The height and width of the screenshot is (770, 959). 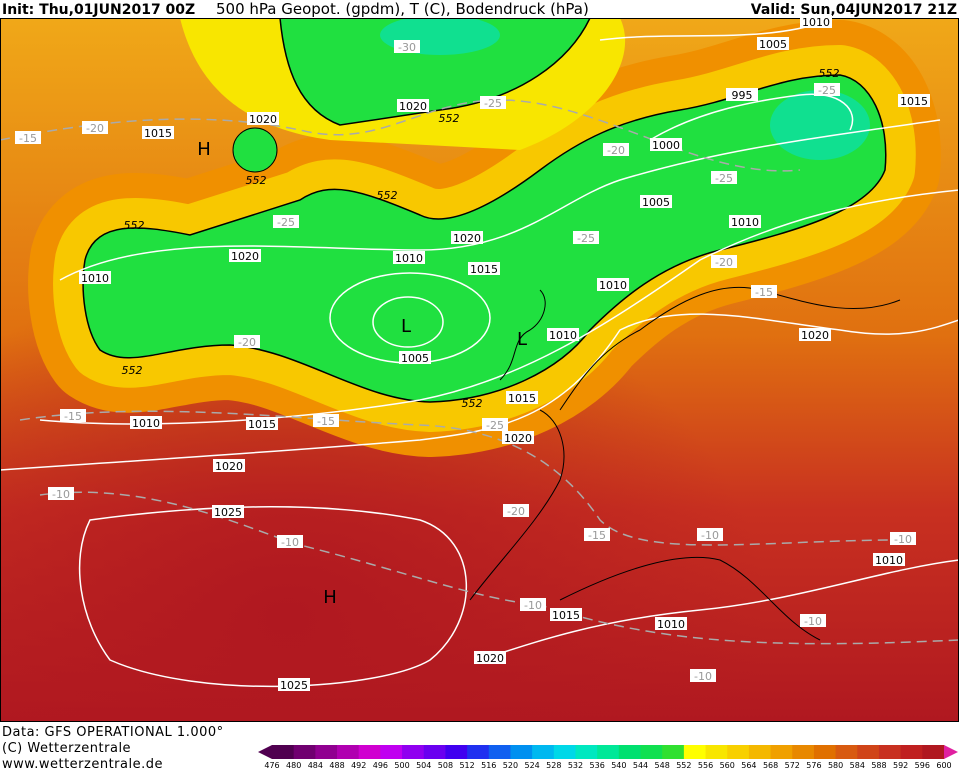 What do you see at coordinates (401, 765) in the screenshot?
I see `colorbar-label: 500` at bounding box center [401, 765].